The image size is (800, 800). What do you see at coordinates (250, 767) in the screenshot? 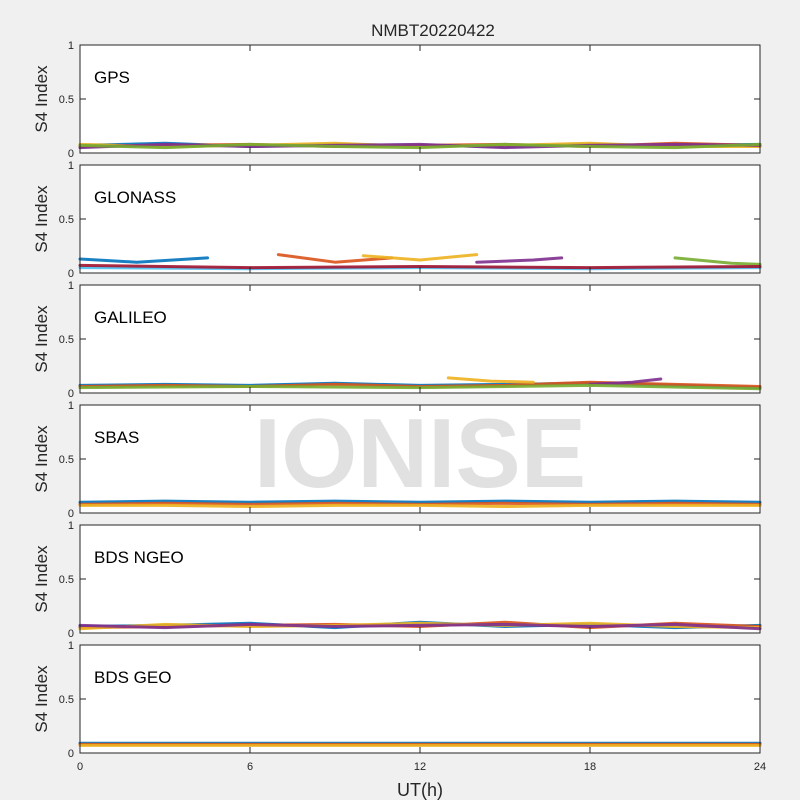
I see `x-tick-label: 6` at bounding box center [250, 767].